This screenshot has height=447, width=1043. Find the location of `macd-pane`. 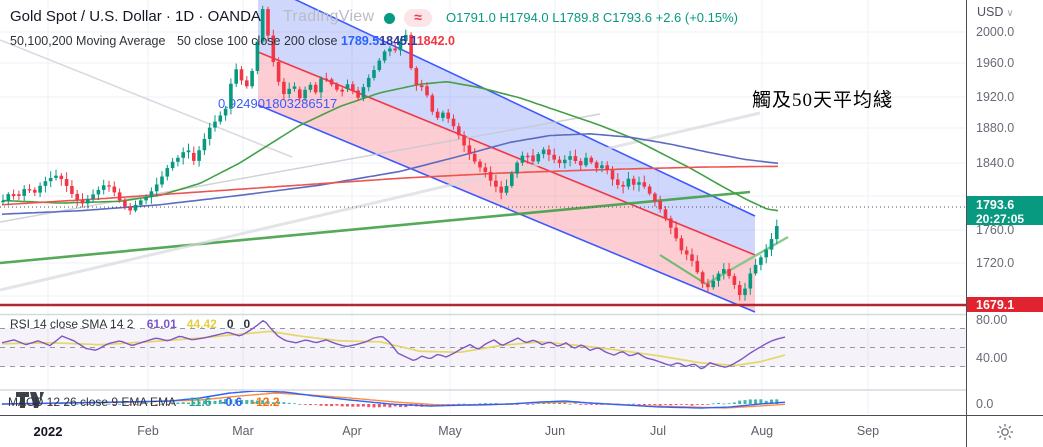

macd-pane is located at coordinates (393, 400).